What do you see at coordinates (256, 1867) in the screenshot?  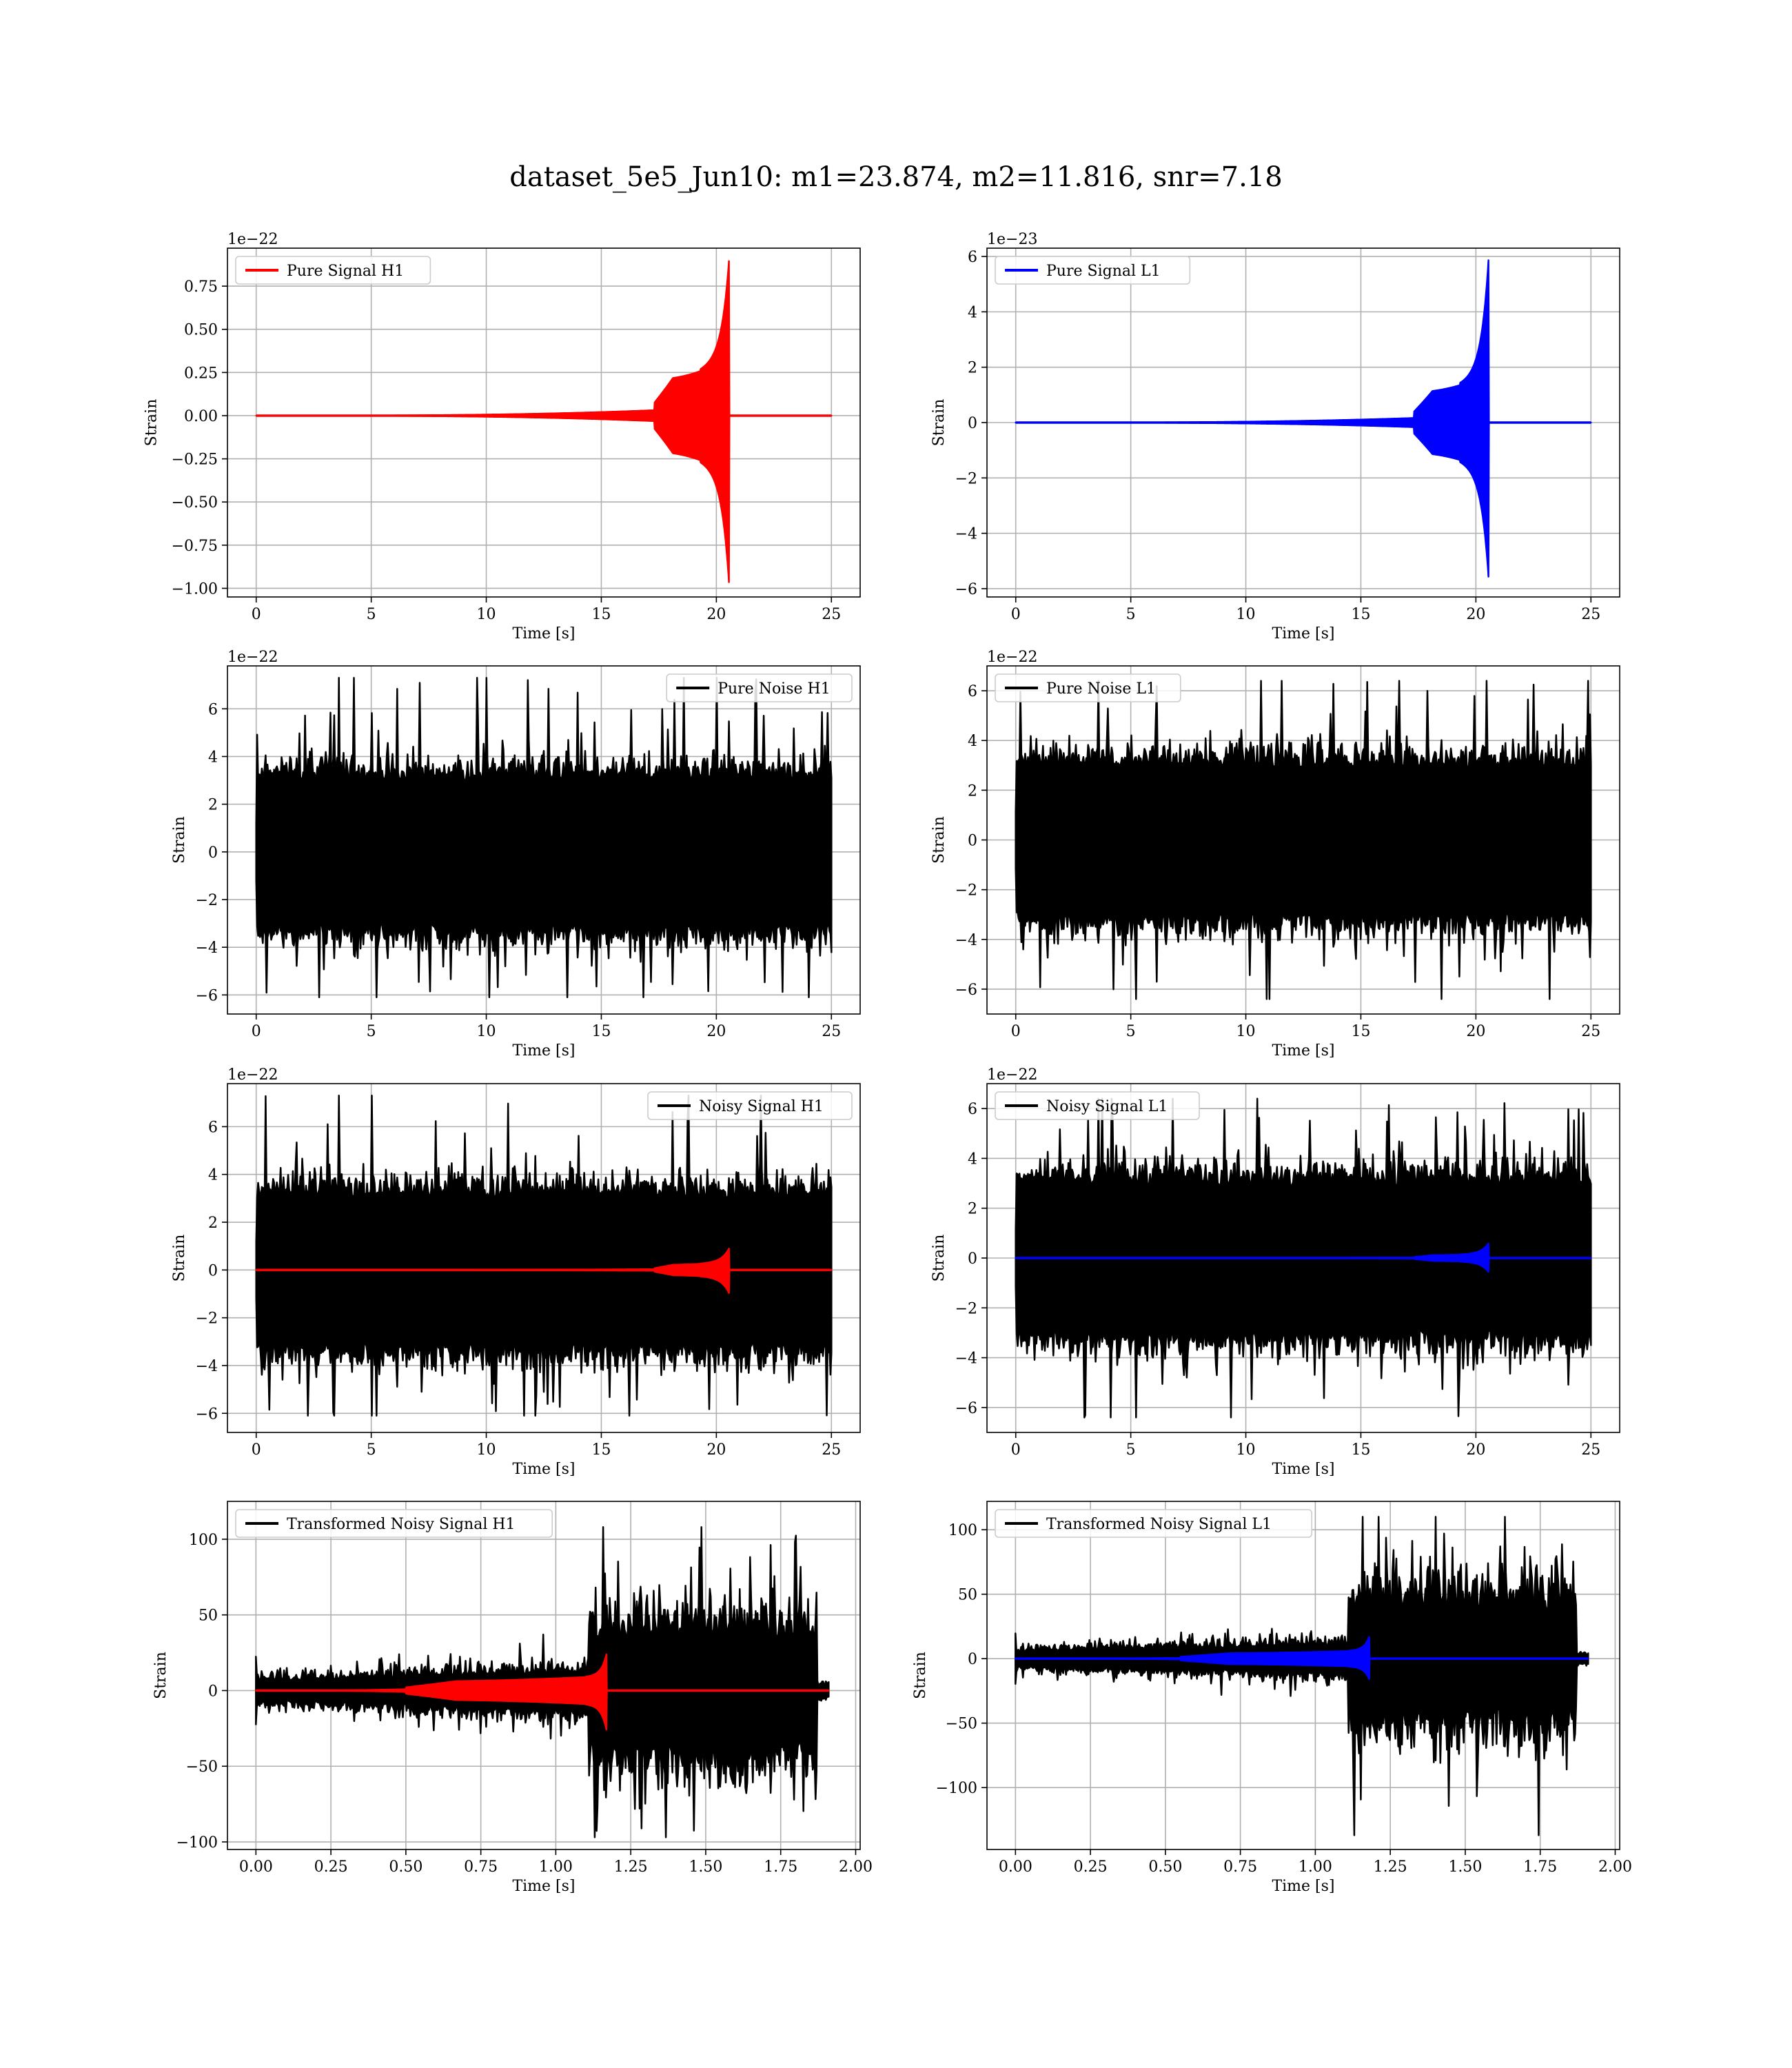 I see `x-tick-label: 0.00` at bounding box center [256, 1867].